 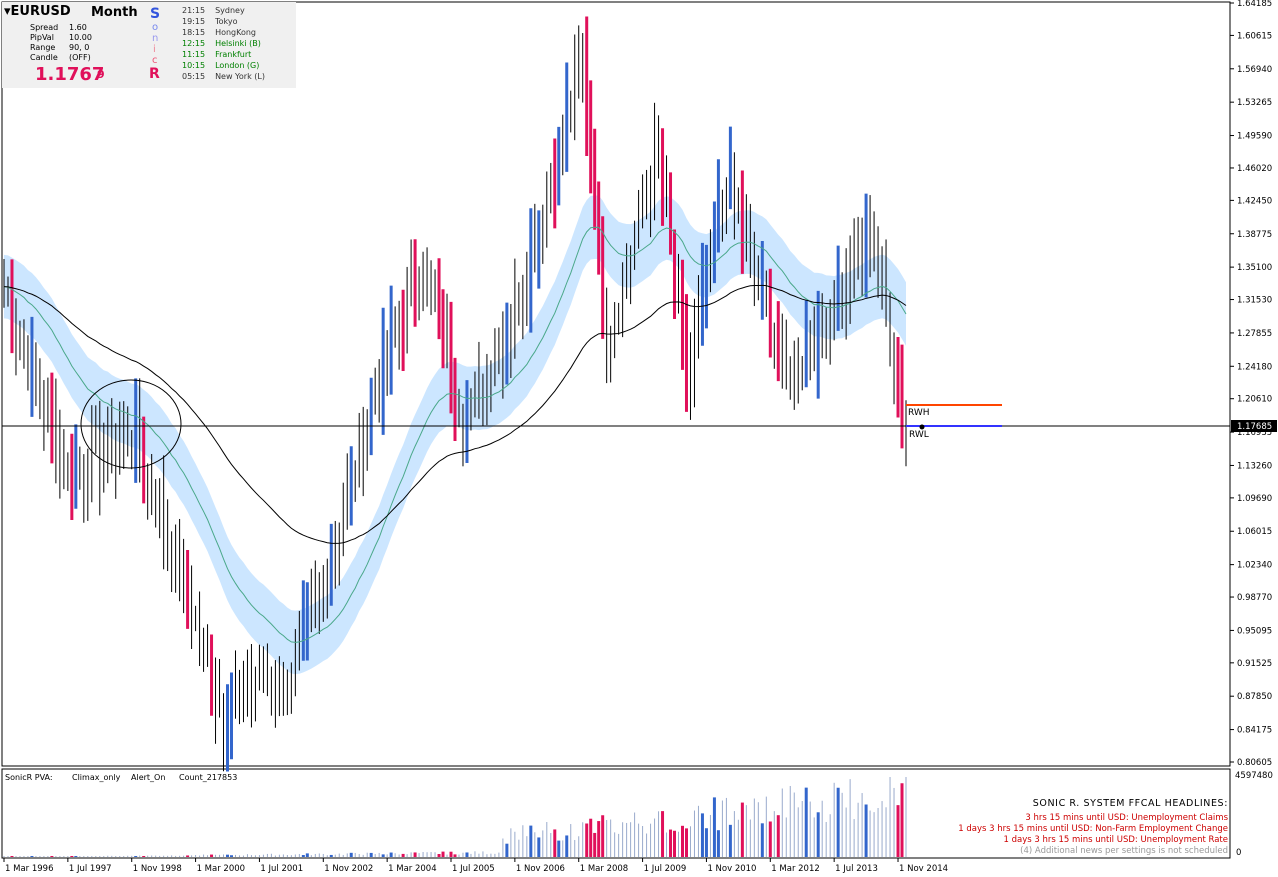 I want to click on indicator-param-climax: Climax_only, so click(x=96, y=777).